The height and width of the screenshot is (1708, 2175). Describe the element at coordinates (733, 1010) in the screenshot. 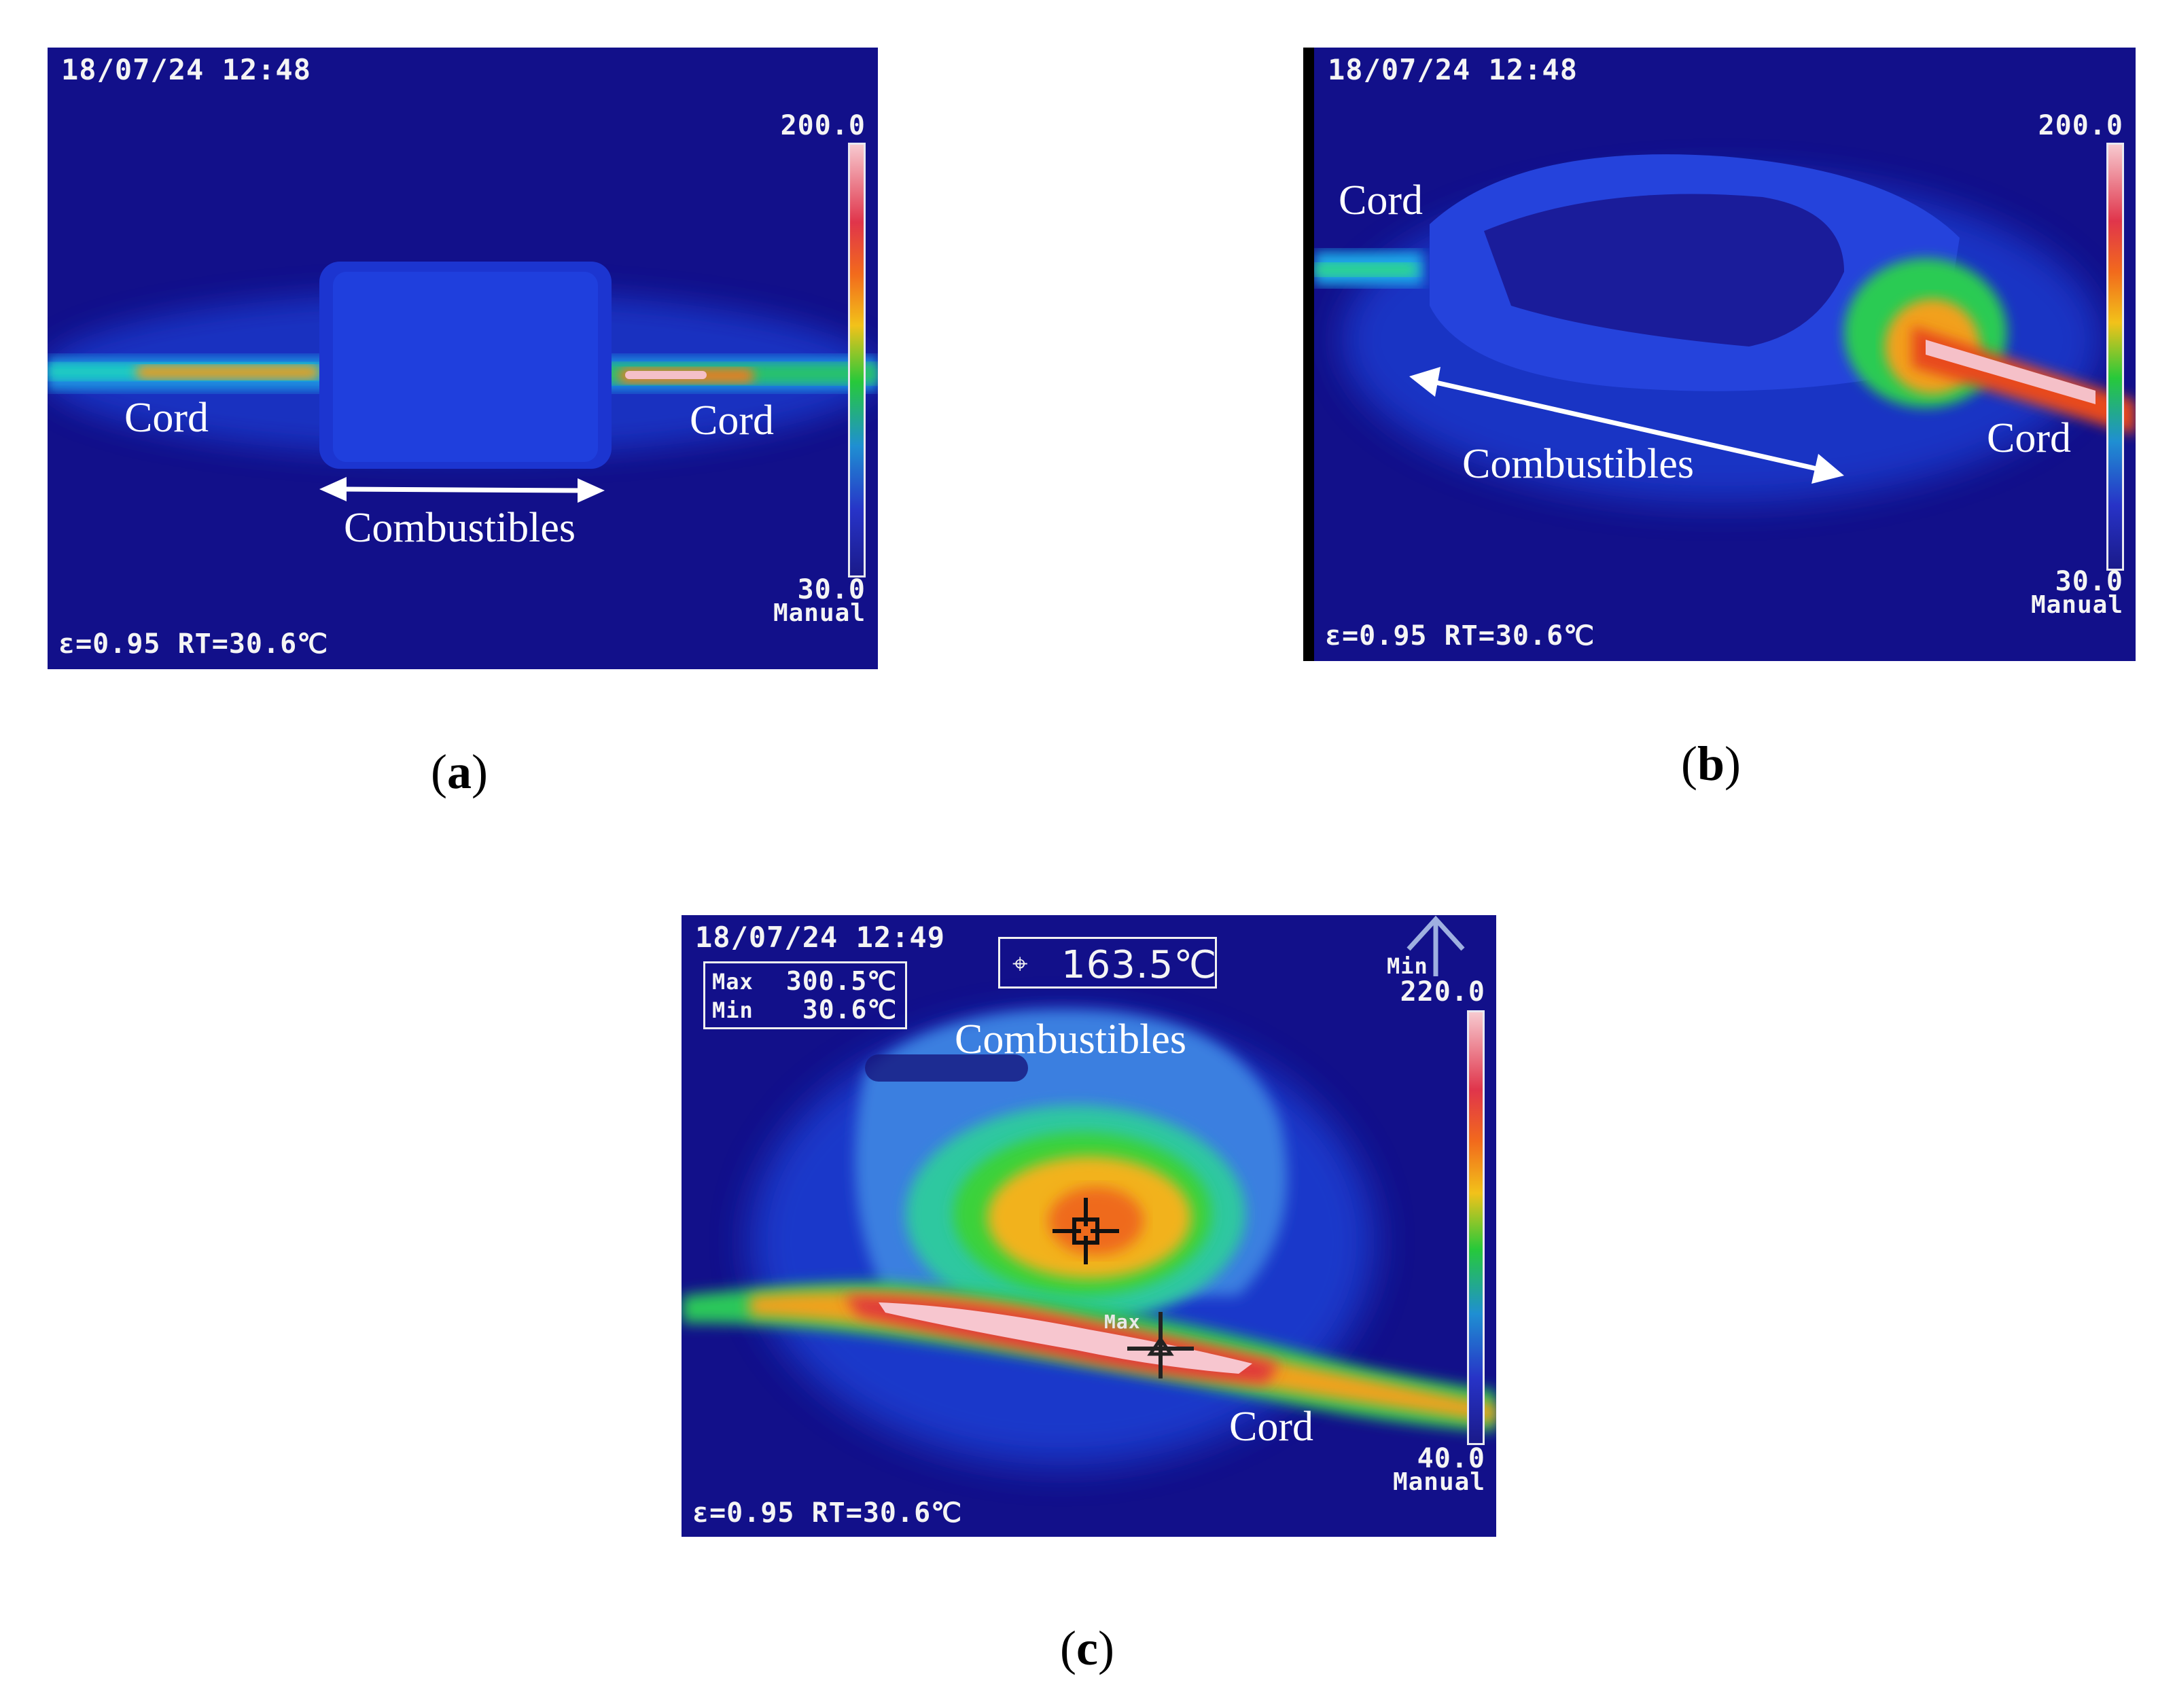

I see `min-label: Min` at that location.